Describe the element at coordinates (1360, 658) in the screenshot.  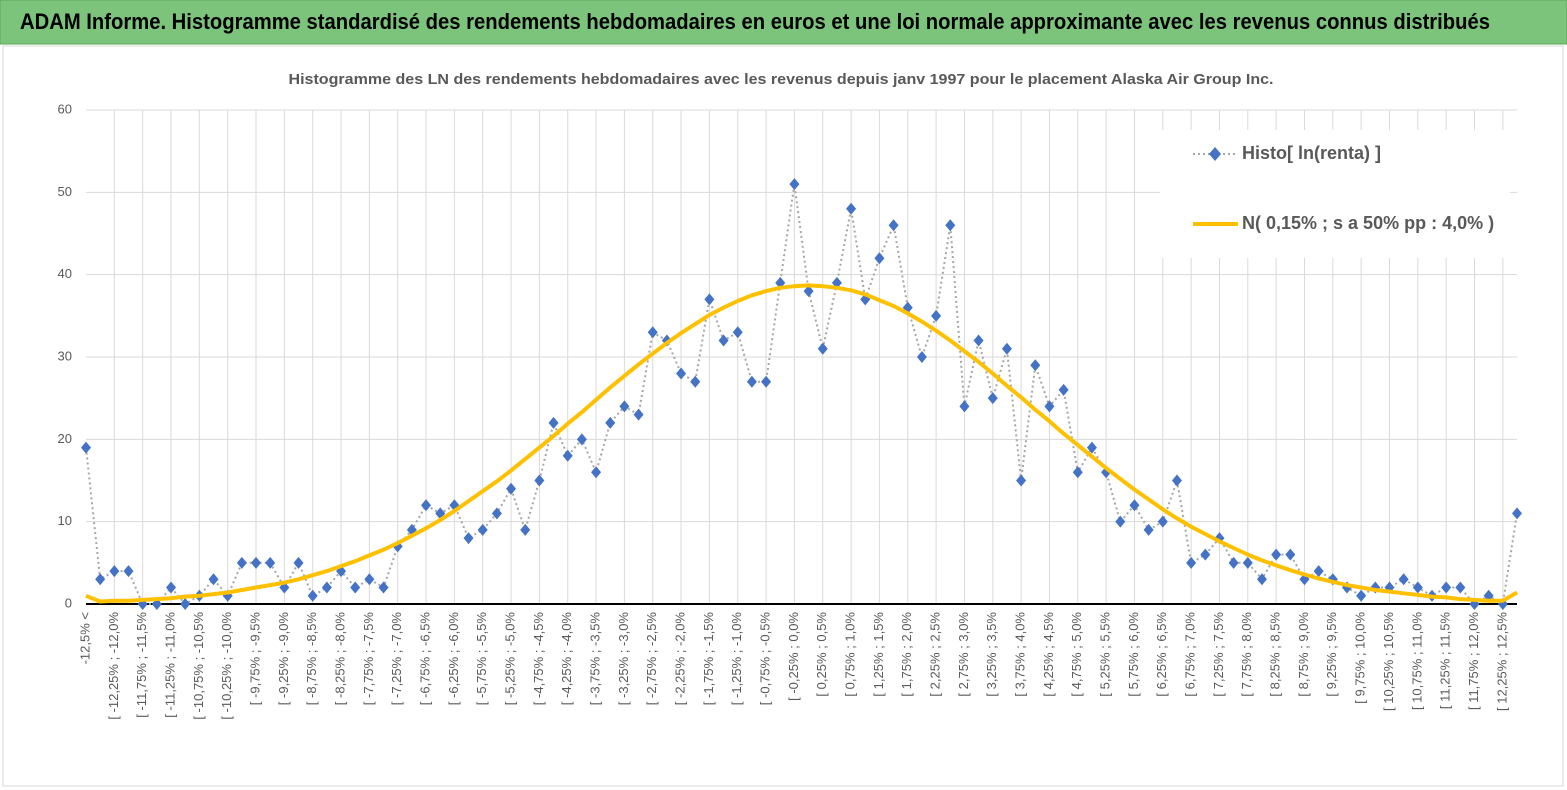
I see `x-tick-label: [ 9,75% ; 10,0%` at that location.